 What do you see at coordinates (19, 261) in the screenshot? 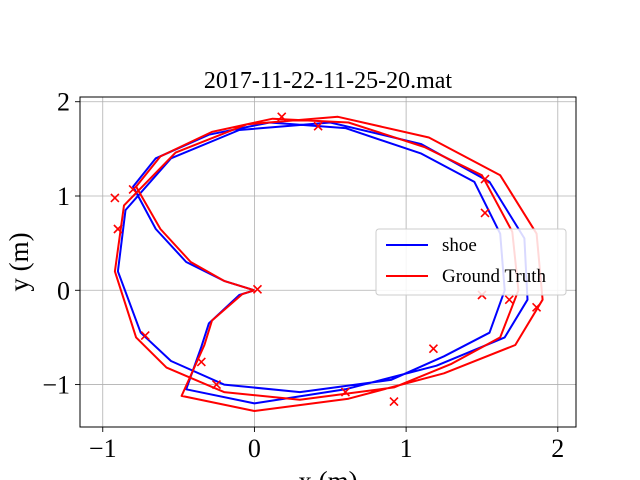
I see `y-axis-label: y (m)` at bounding box center [19, 261].